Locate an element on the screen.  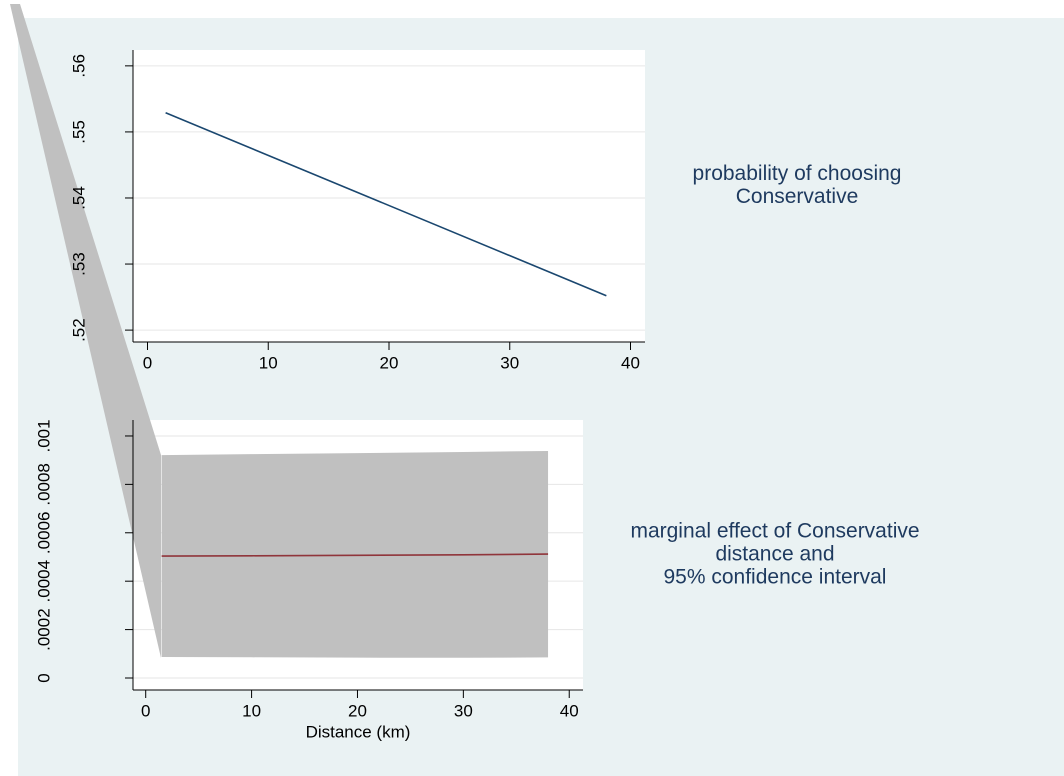
confidence-band is located at coordinates (355, 554).